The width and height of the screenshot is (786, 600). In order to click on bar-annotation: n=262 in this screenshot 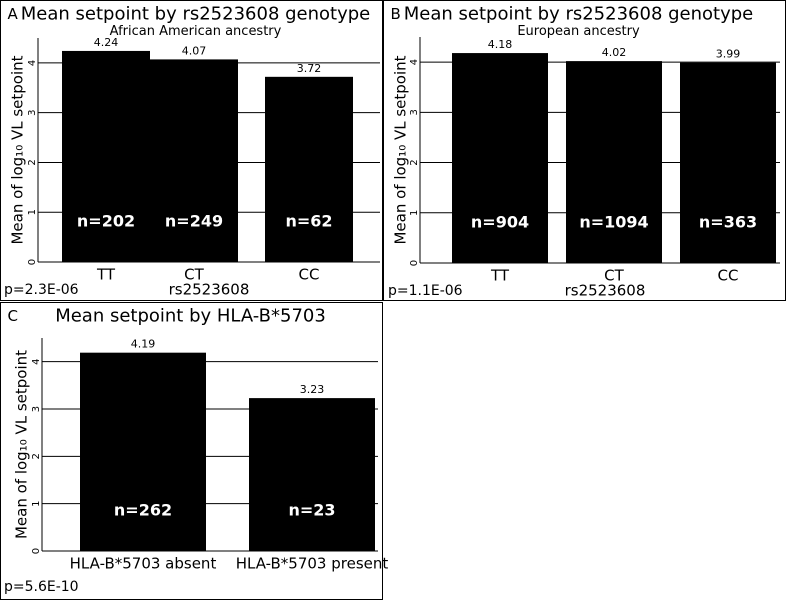, I will do `click(143, 510)`.